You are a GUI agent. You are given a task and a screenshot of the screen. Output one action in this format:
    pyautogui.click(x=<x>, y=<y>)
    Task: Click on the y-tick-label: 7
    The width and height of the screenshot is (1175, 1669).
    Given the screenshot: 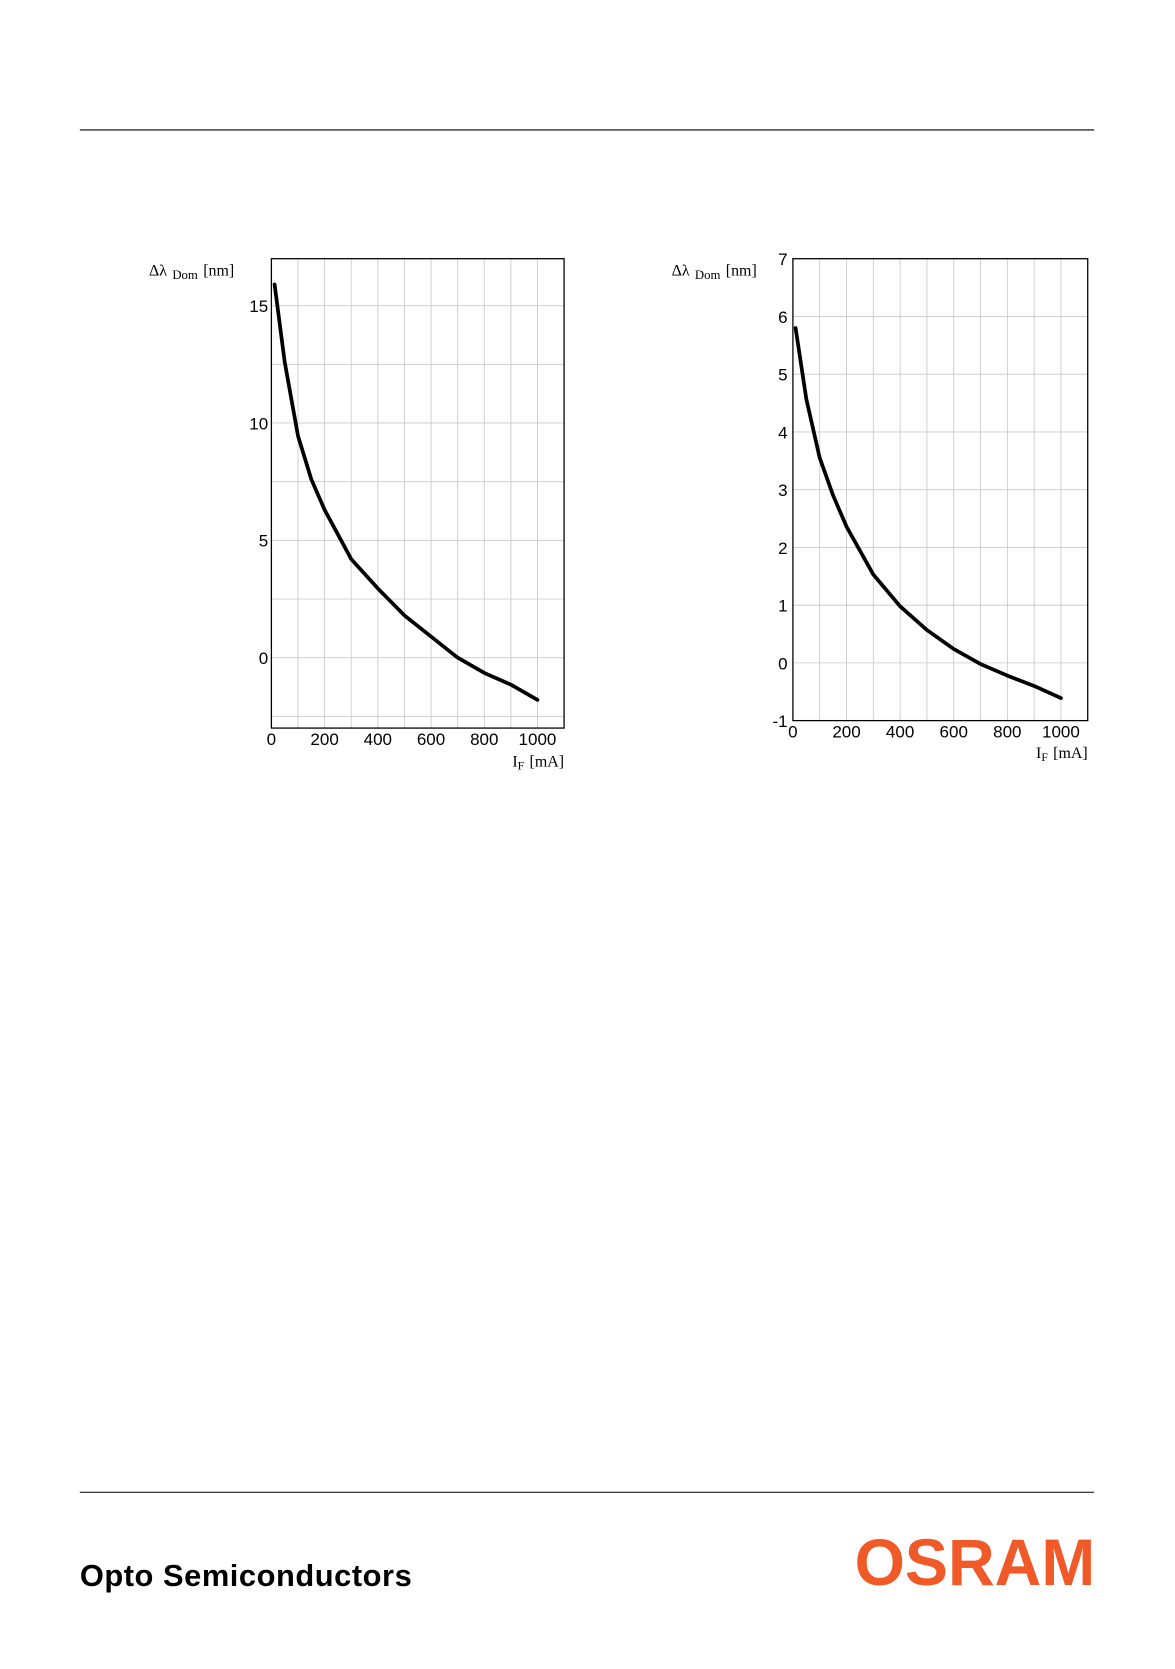 What is the action you would take?
    pyautogui.click(x=782, y=259)
    